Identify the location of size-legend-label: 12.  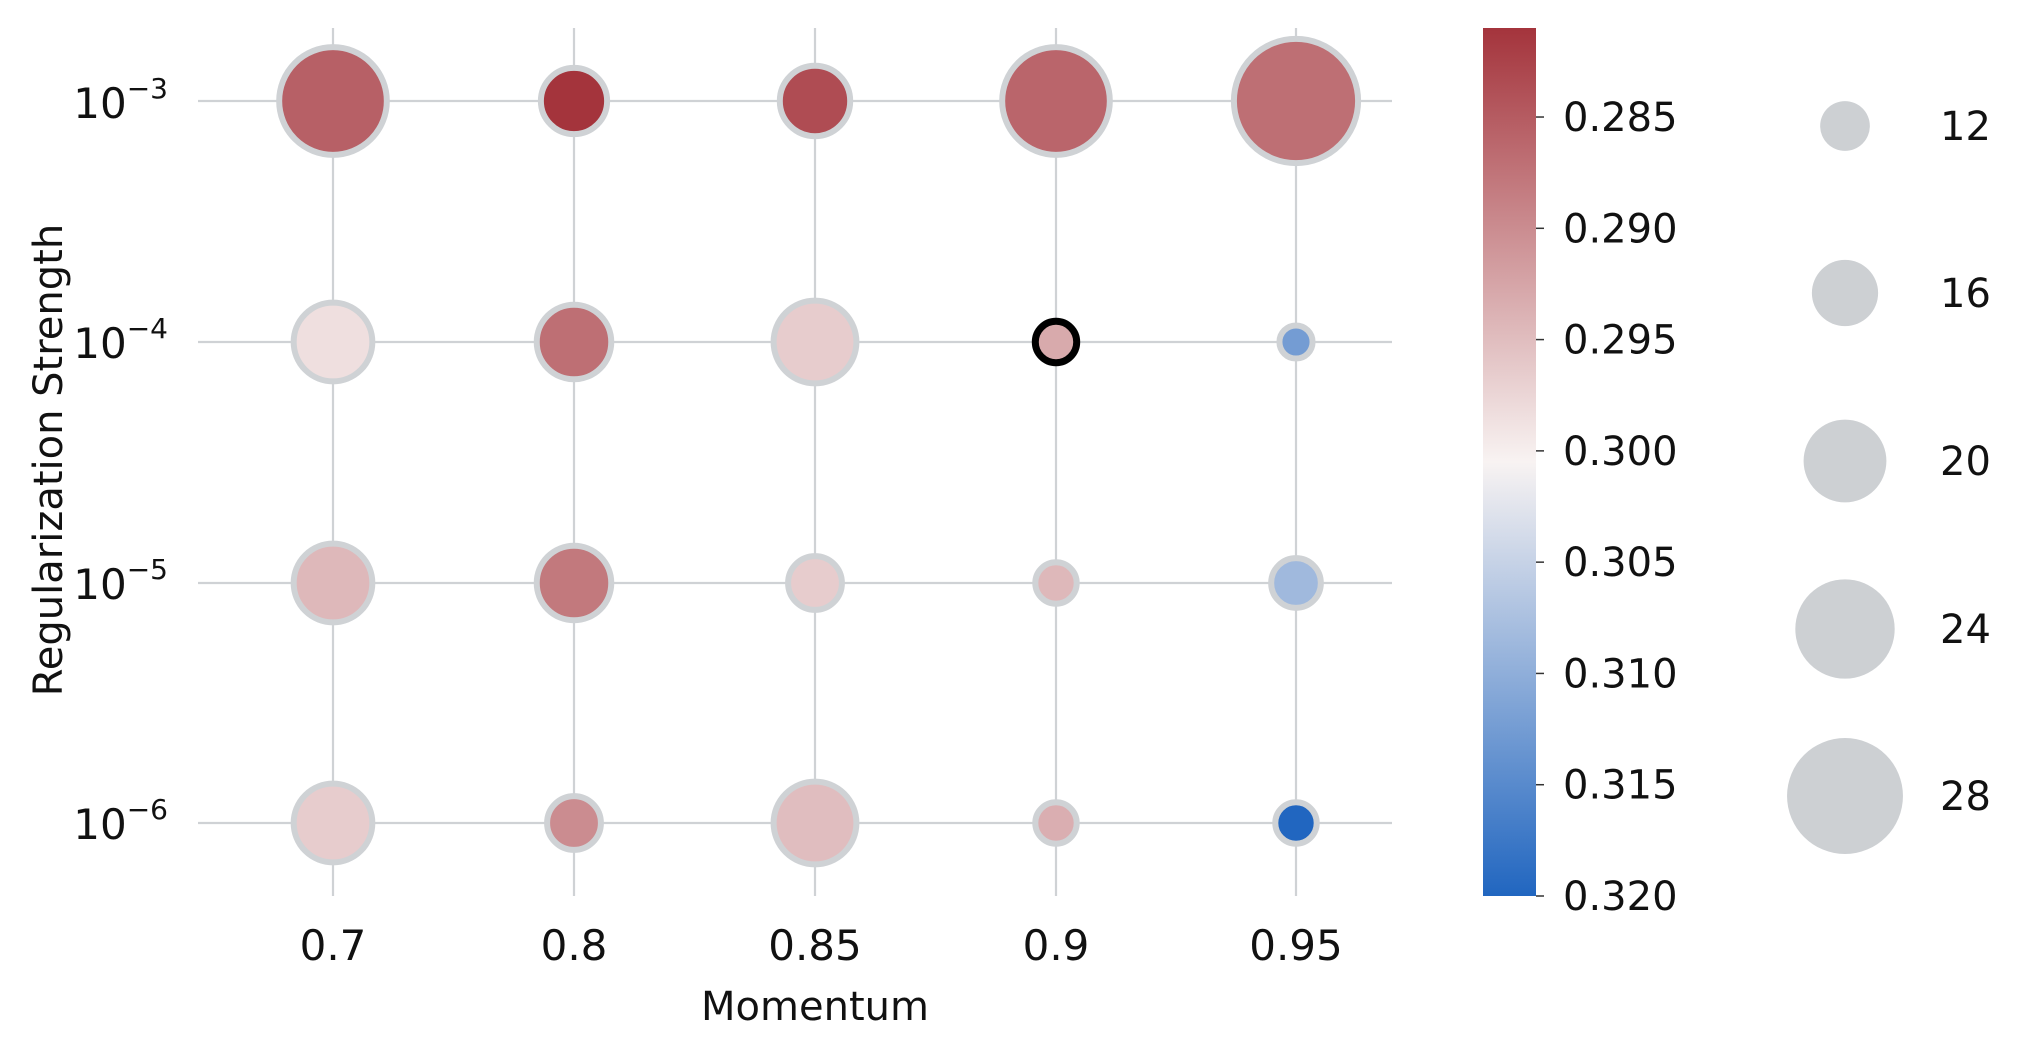
(1965, 127).